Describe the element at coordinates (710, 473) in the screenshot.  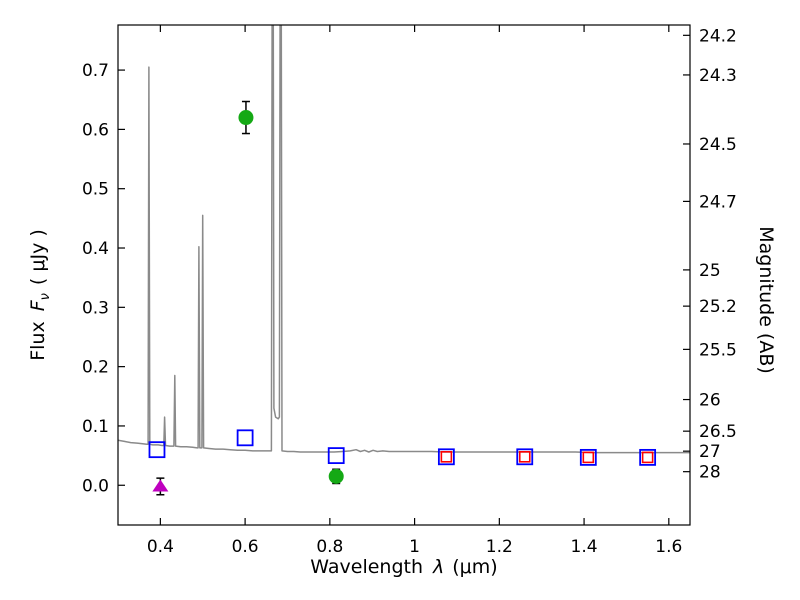
I see `magnitude-tick-label: 28` at that location.